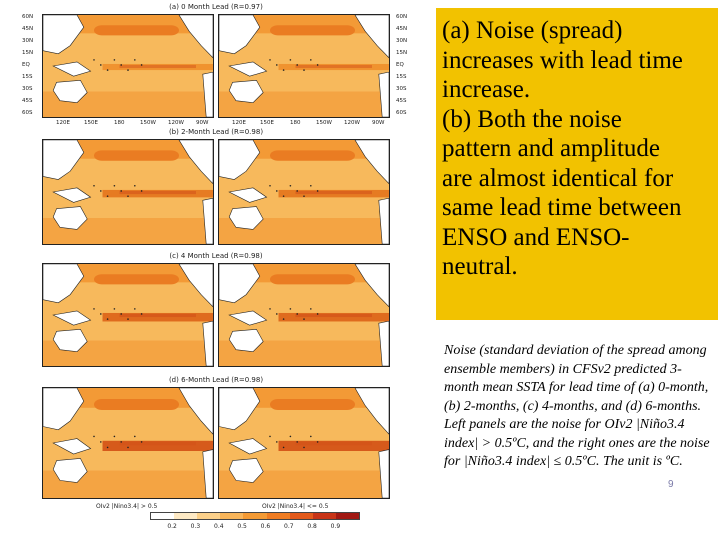 This screenshot has height=540, width=720. I want to click on colorbar-tick-label: 0.4, so click(219, 526).